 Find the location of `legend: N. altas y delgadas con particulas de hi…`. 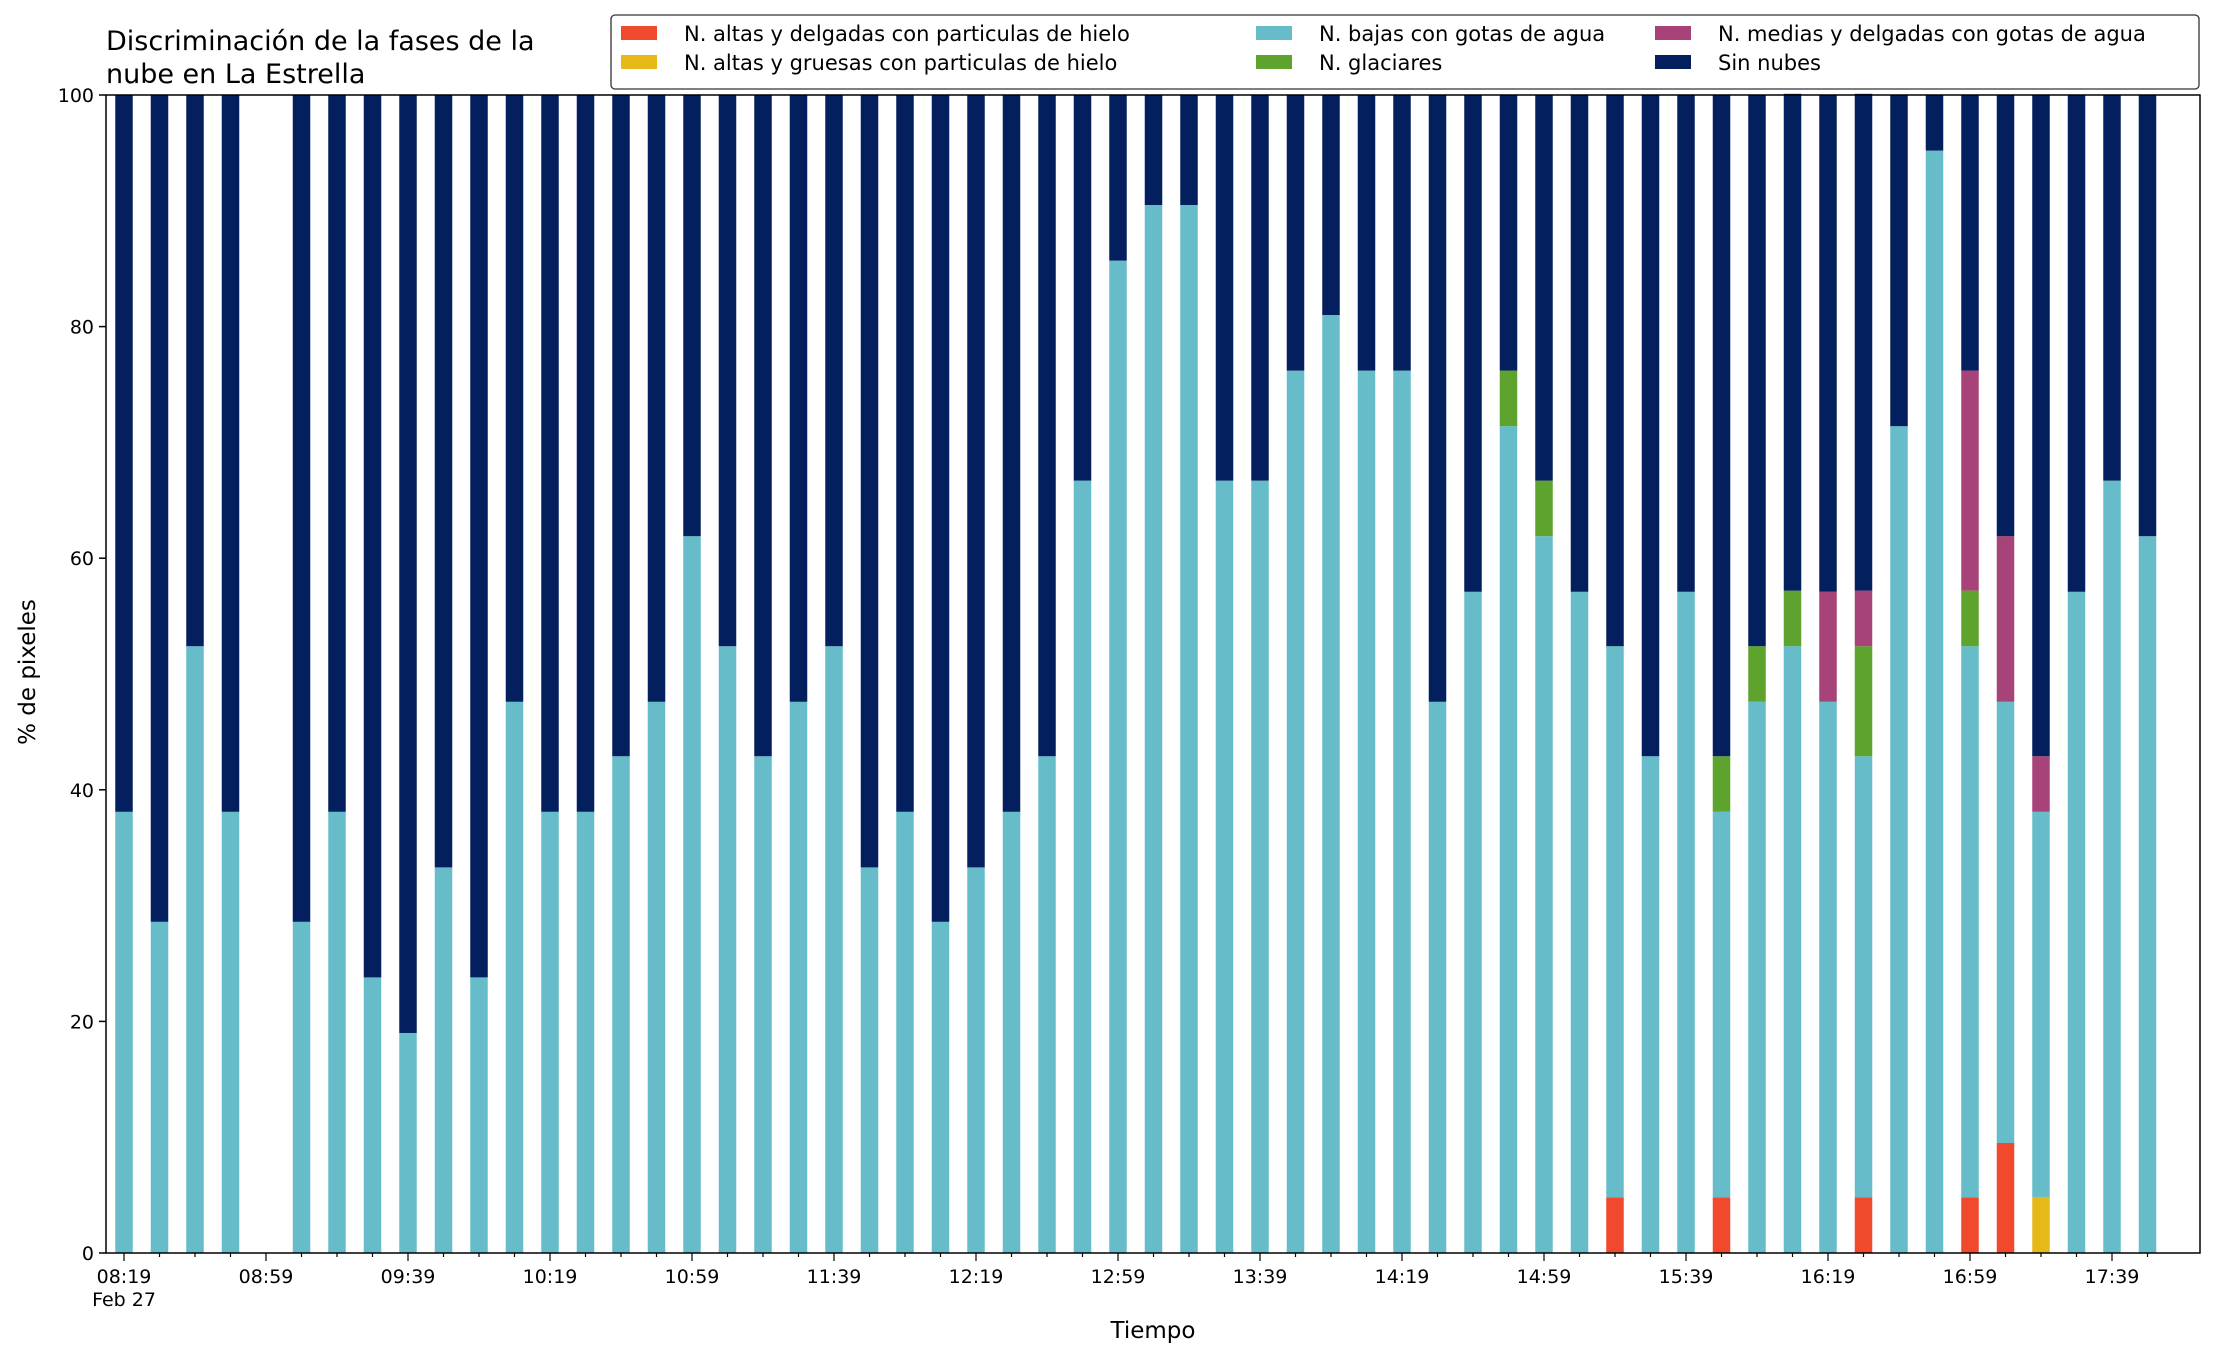

legend: N. altas y delgadas con particulas de hi… is located at coordinates (1405, 52).